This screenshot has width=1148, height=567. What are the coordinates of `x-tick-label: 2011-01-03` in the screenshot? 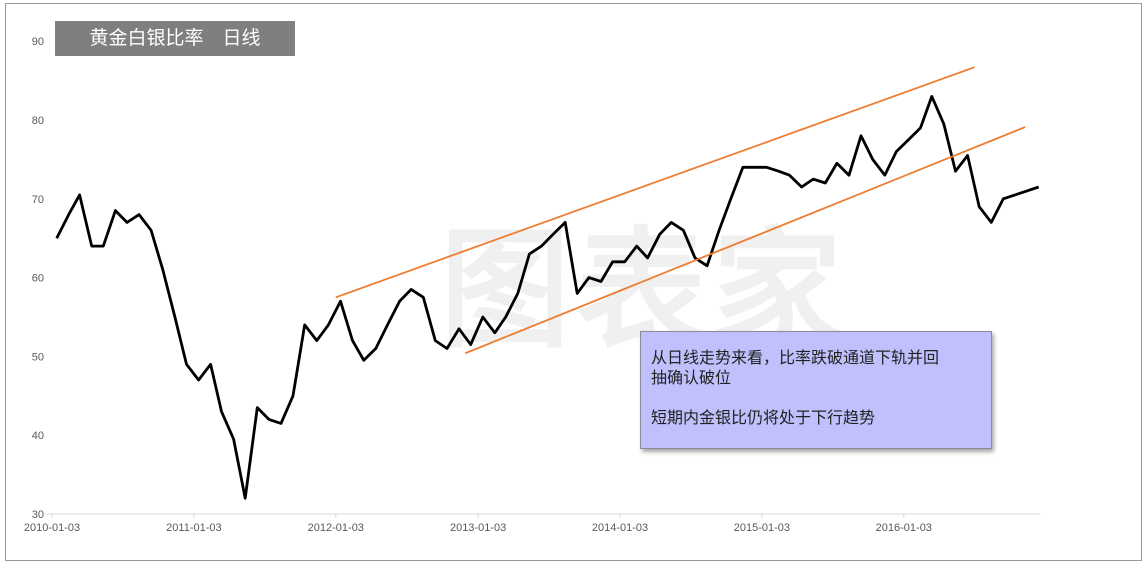 It's located at (193, 528).